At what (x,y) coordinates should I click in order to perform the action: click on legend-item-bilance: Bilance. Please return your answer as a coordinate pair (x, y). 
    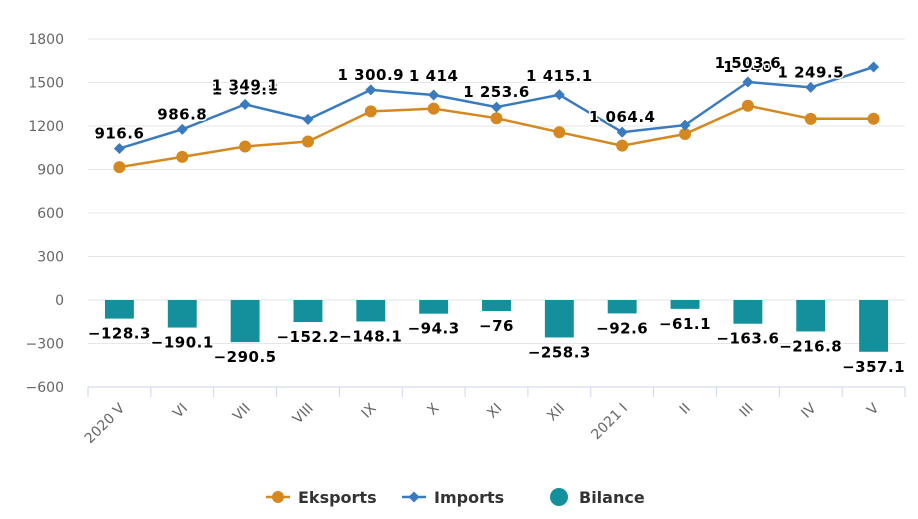
    Looking at the image, I should click on (597, 497).